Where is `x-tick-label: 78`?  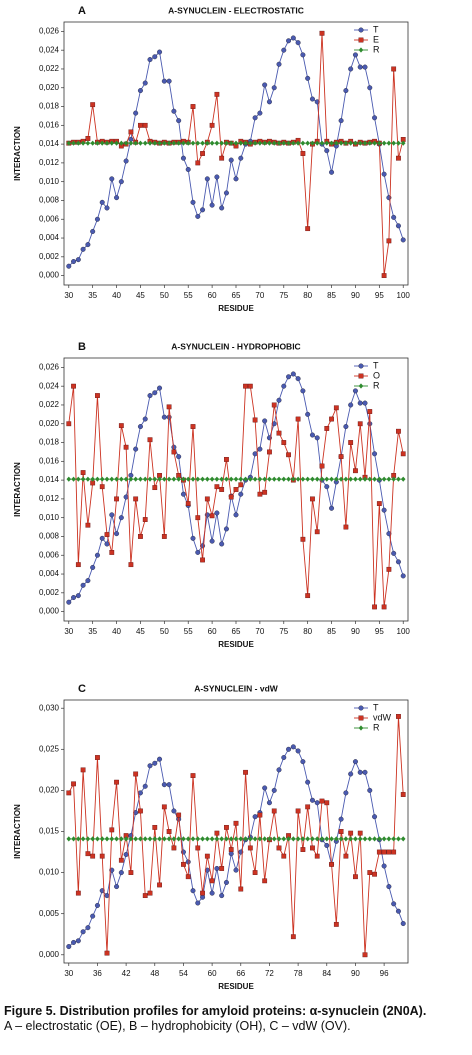 x-tick-label: 78 is located at coordinates (298, 973).